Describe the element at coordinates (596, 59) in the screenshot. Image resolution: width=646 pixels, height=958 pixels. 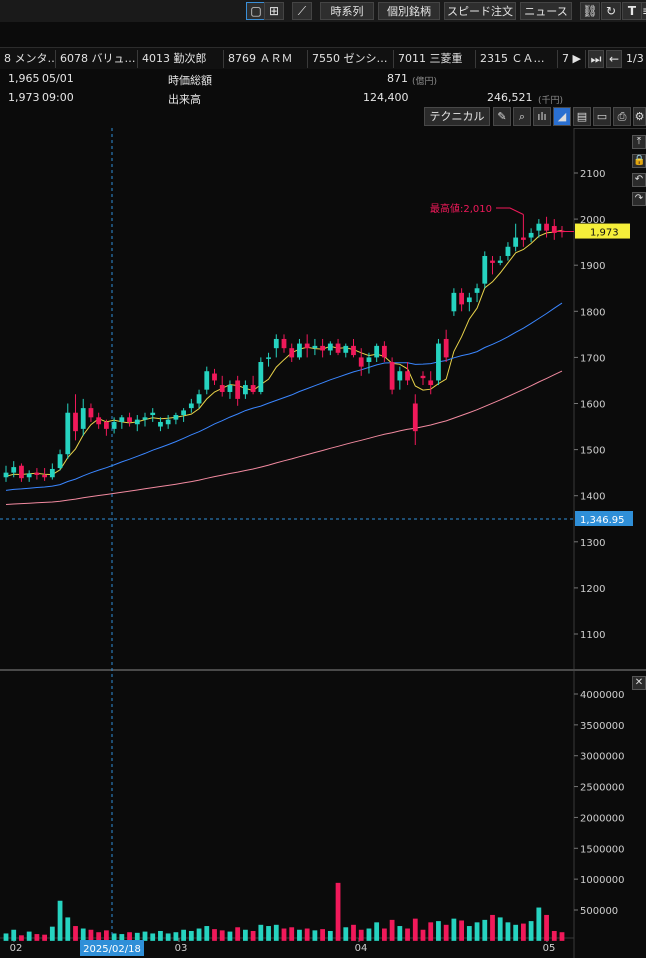
I see `last-page-icon: ⏭` at that location.